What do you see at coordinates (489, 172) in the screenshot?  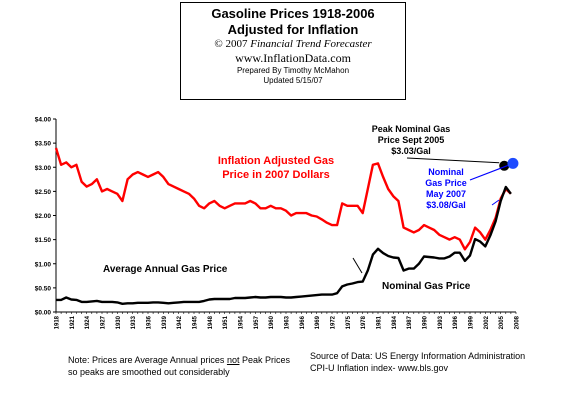 I see `nominal-2007-pointer` at bounding box center [489, 172].